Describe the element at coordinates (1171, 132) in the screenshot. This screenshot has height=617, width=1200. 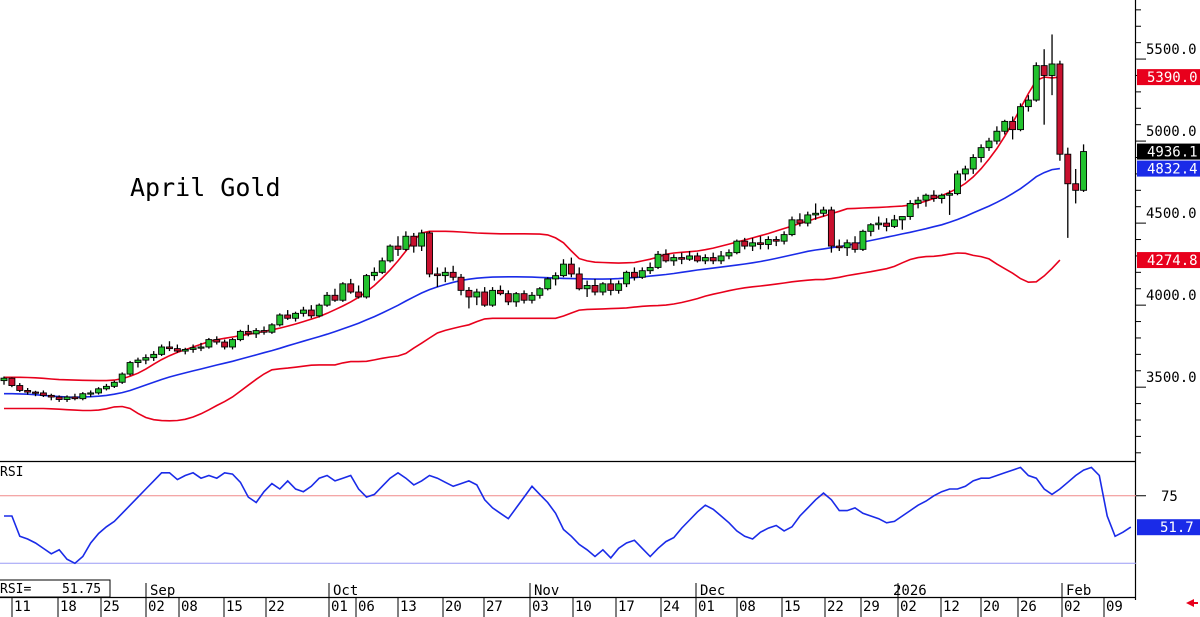
I see `price-axis-label: 5000.0` at that location.